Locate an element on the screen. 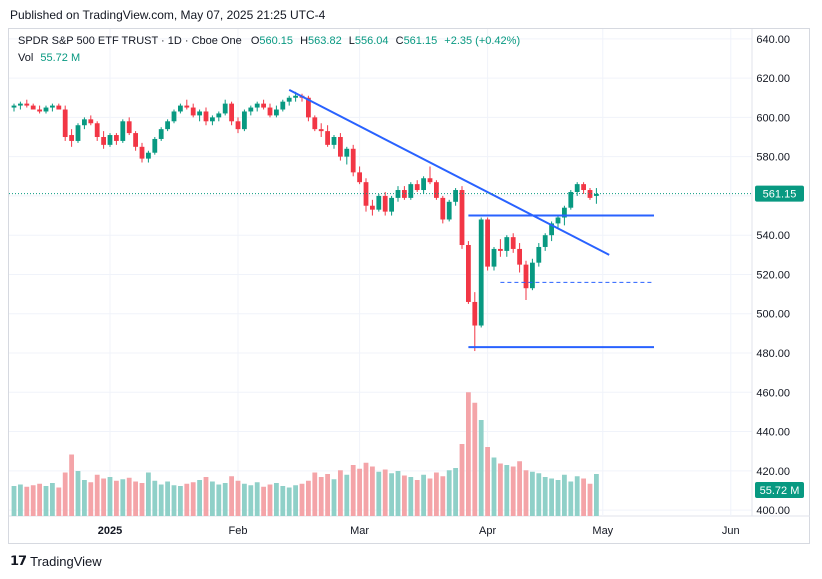 This screenshot has width=822, height=579. price-tick-label: 500.00 is located at coordinates (773, 315).